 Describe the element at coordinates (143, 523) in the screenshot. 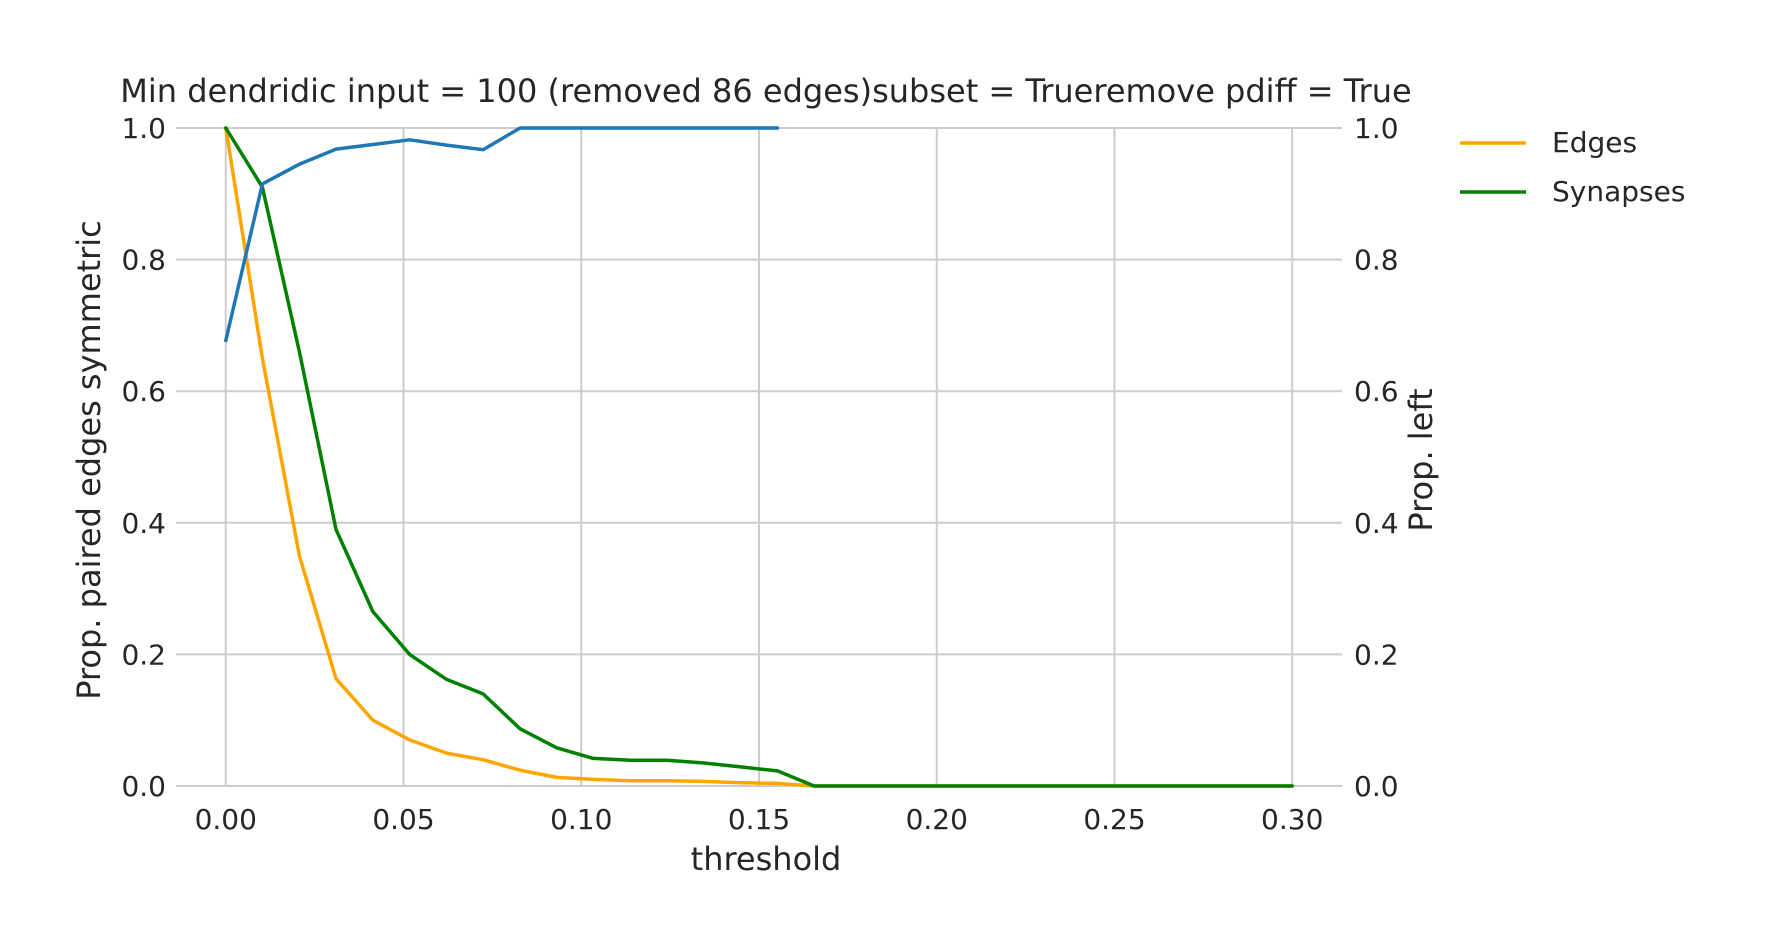

I see `y-tick-label-left: 0.4` at that location.